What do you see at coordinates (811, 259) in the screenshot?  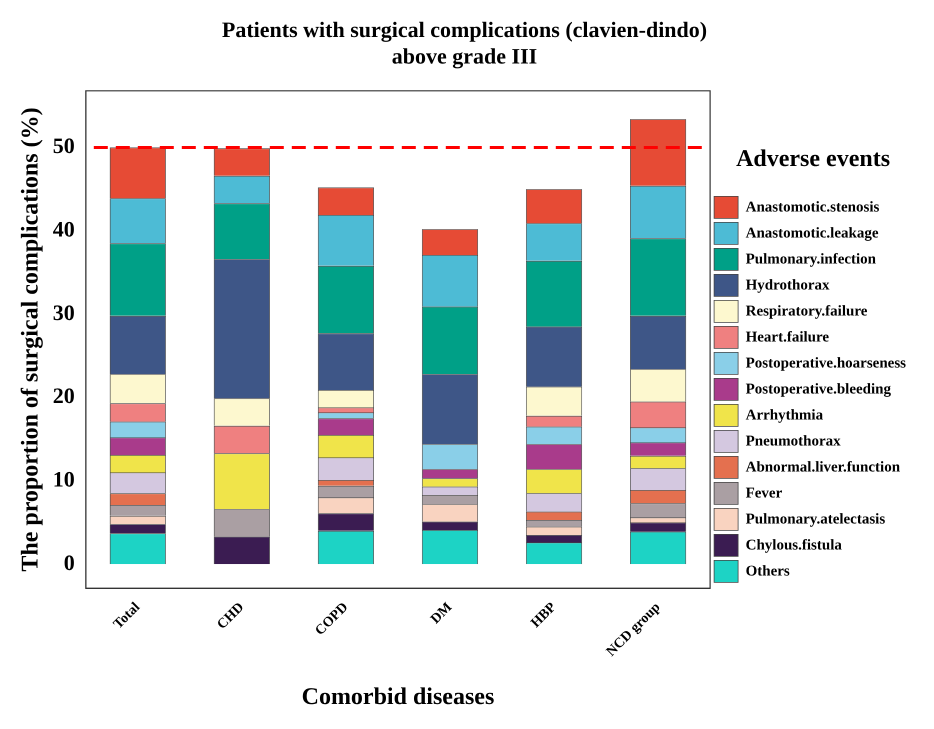 I see `legend-label: Pulmonary.infection` at bounding box center [811, 259].